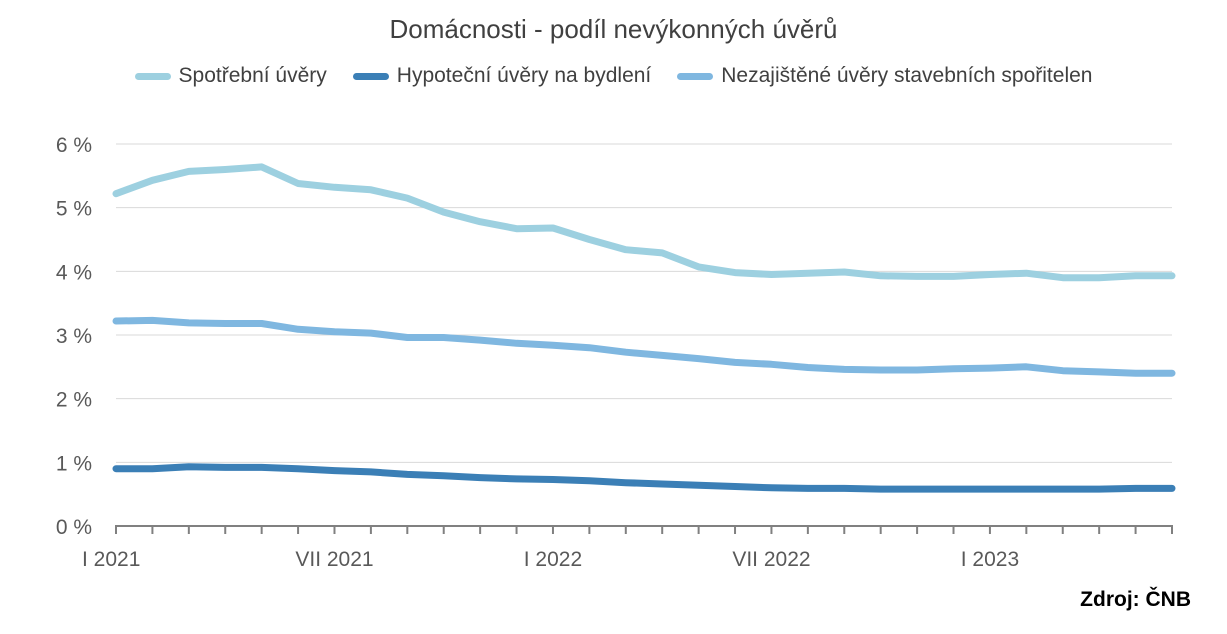 This screenshot has width=1227, height=634. What do you see at coordinates (74, 527) in the screenshot?
I see `y-tick-label: 0 %` at bounding box center [74, 527].